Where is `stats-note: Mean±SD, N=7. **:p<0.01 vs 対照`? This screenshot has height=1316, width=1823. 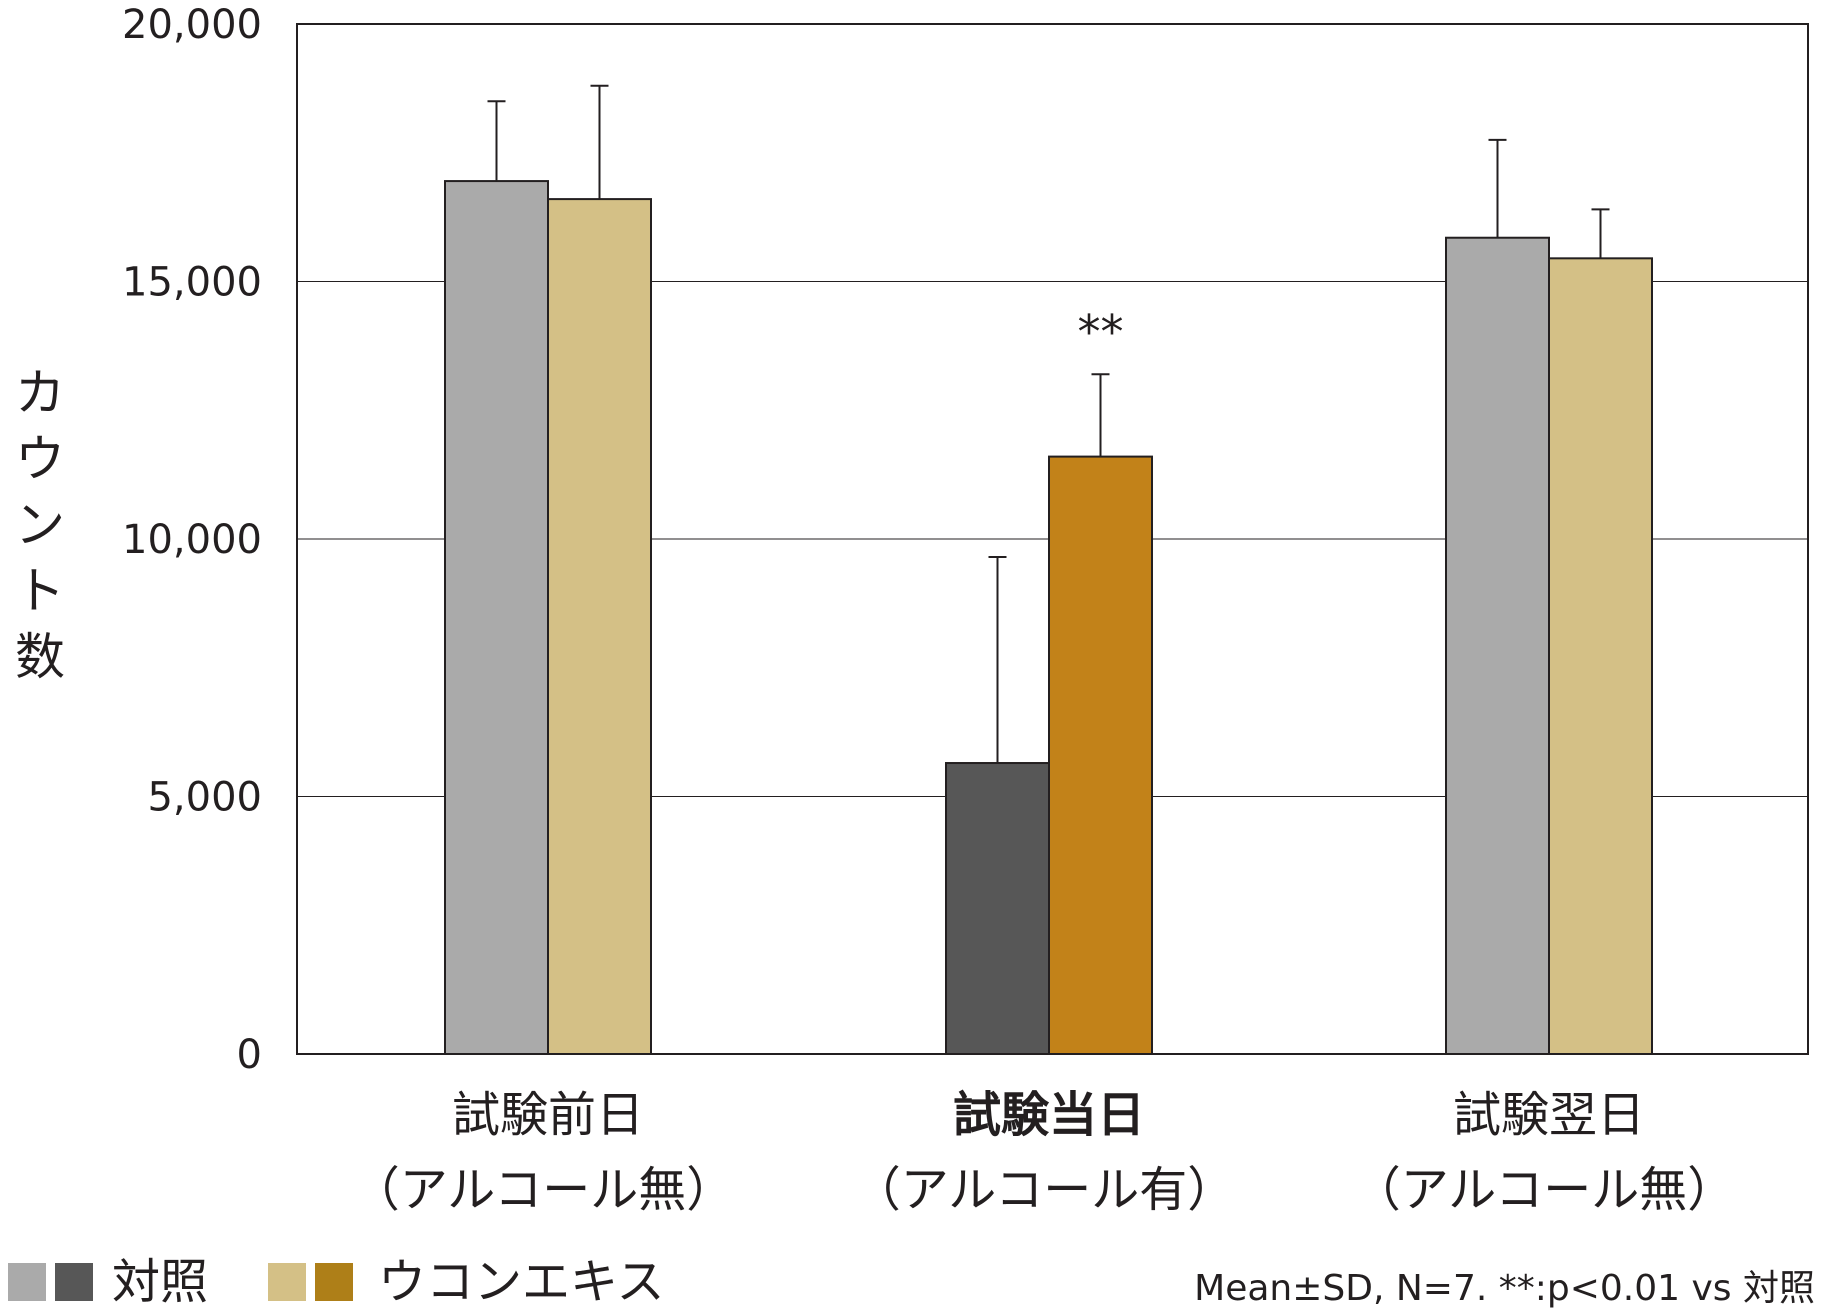 stats-note: Mean±SD, N=7. **:p<0.01 vs 対照 is located at coordinates (1504, 1288).